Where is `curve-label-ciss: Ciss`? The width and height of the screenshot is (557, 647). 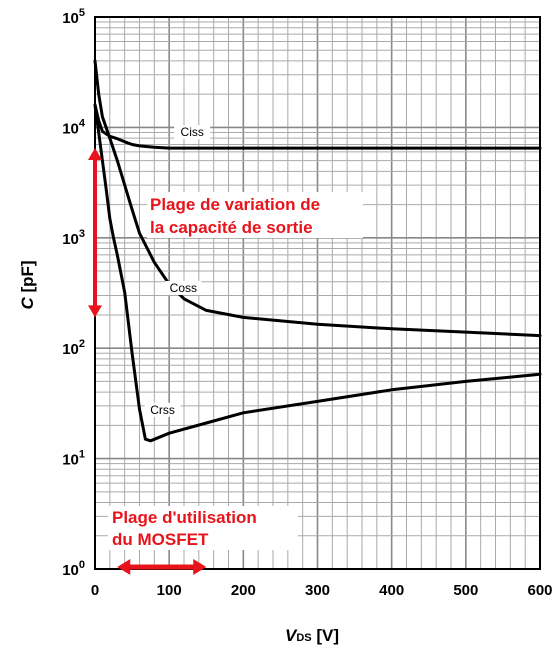
curve-label-ciss: Ciss is located at coordinates (192, 132).